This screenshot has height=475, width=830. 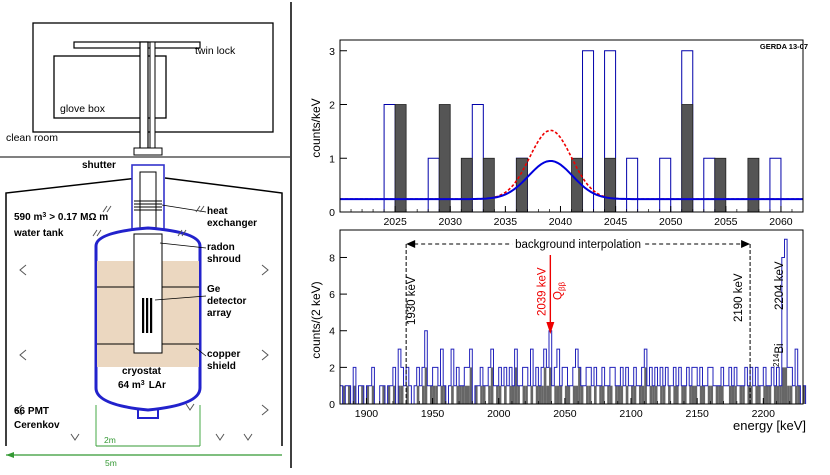 I want to click on label-glove-box: glove box, so click(x=83, y=109).